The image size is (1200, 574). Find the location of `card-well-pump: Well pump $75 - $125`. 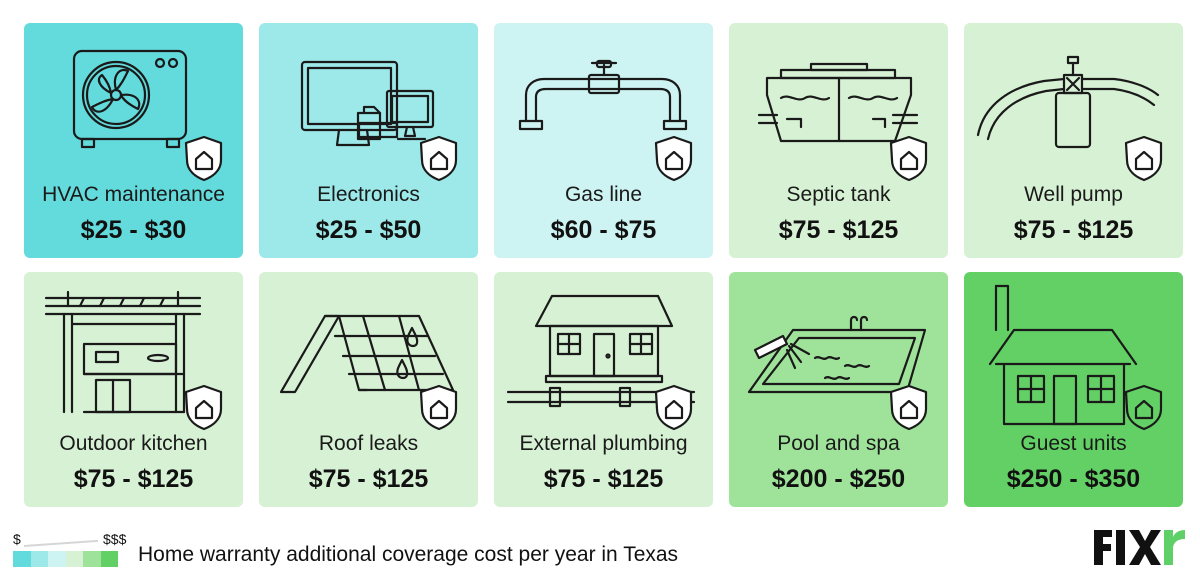

card-well-pump: Well pump $75 - $125 is located at coordinates (1073, 140).